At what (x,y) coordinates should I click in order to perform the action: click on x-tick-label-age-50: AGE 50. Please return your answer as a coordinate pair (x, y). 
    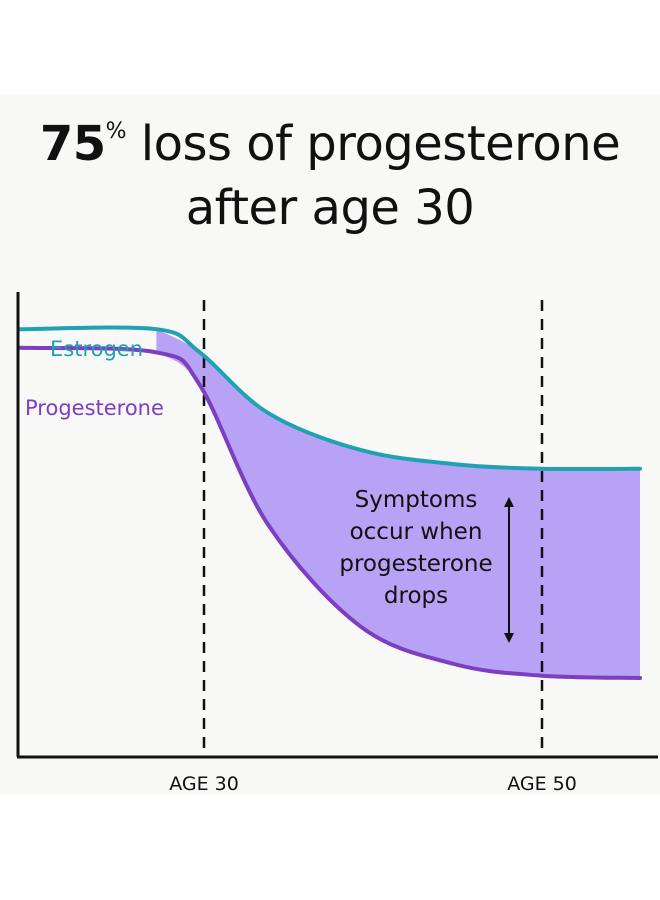
    Looking at the image, I should click on (542, 784).